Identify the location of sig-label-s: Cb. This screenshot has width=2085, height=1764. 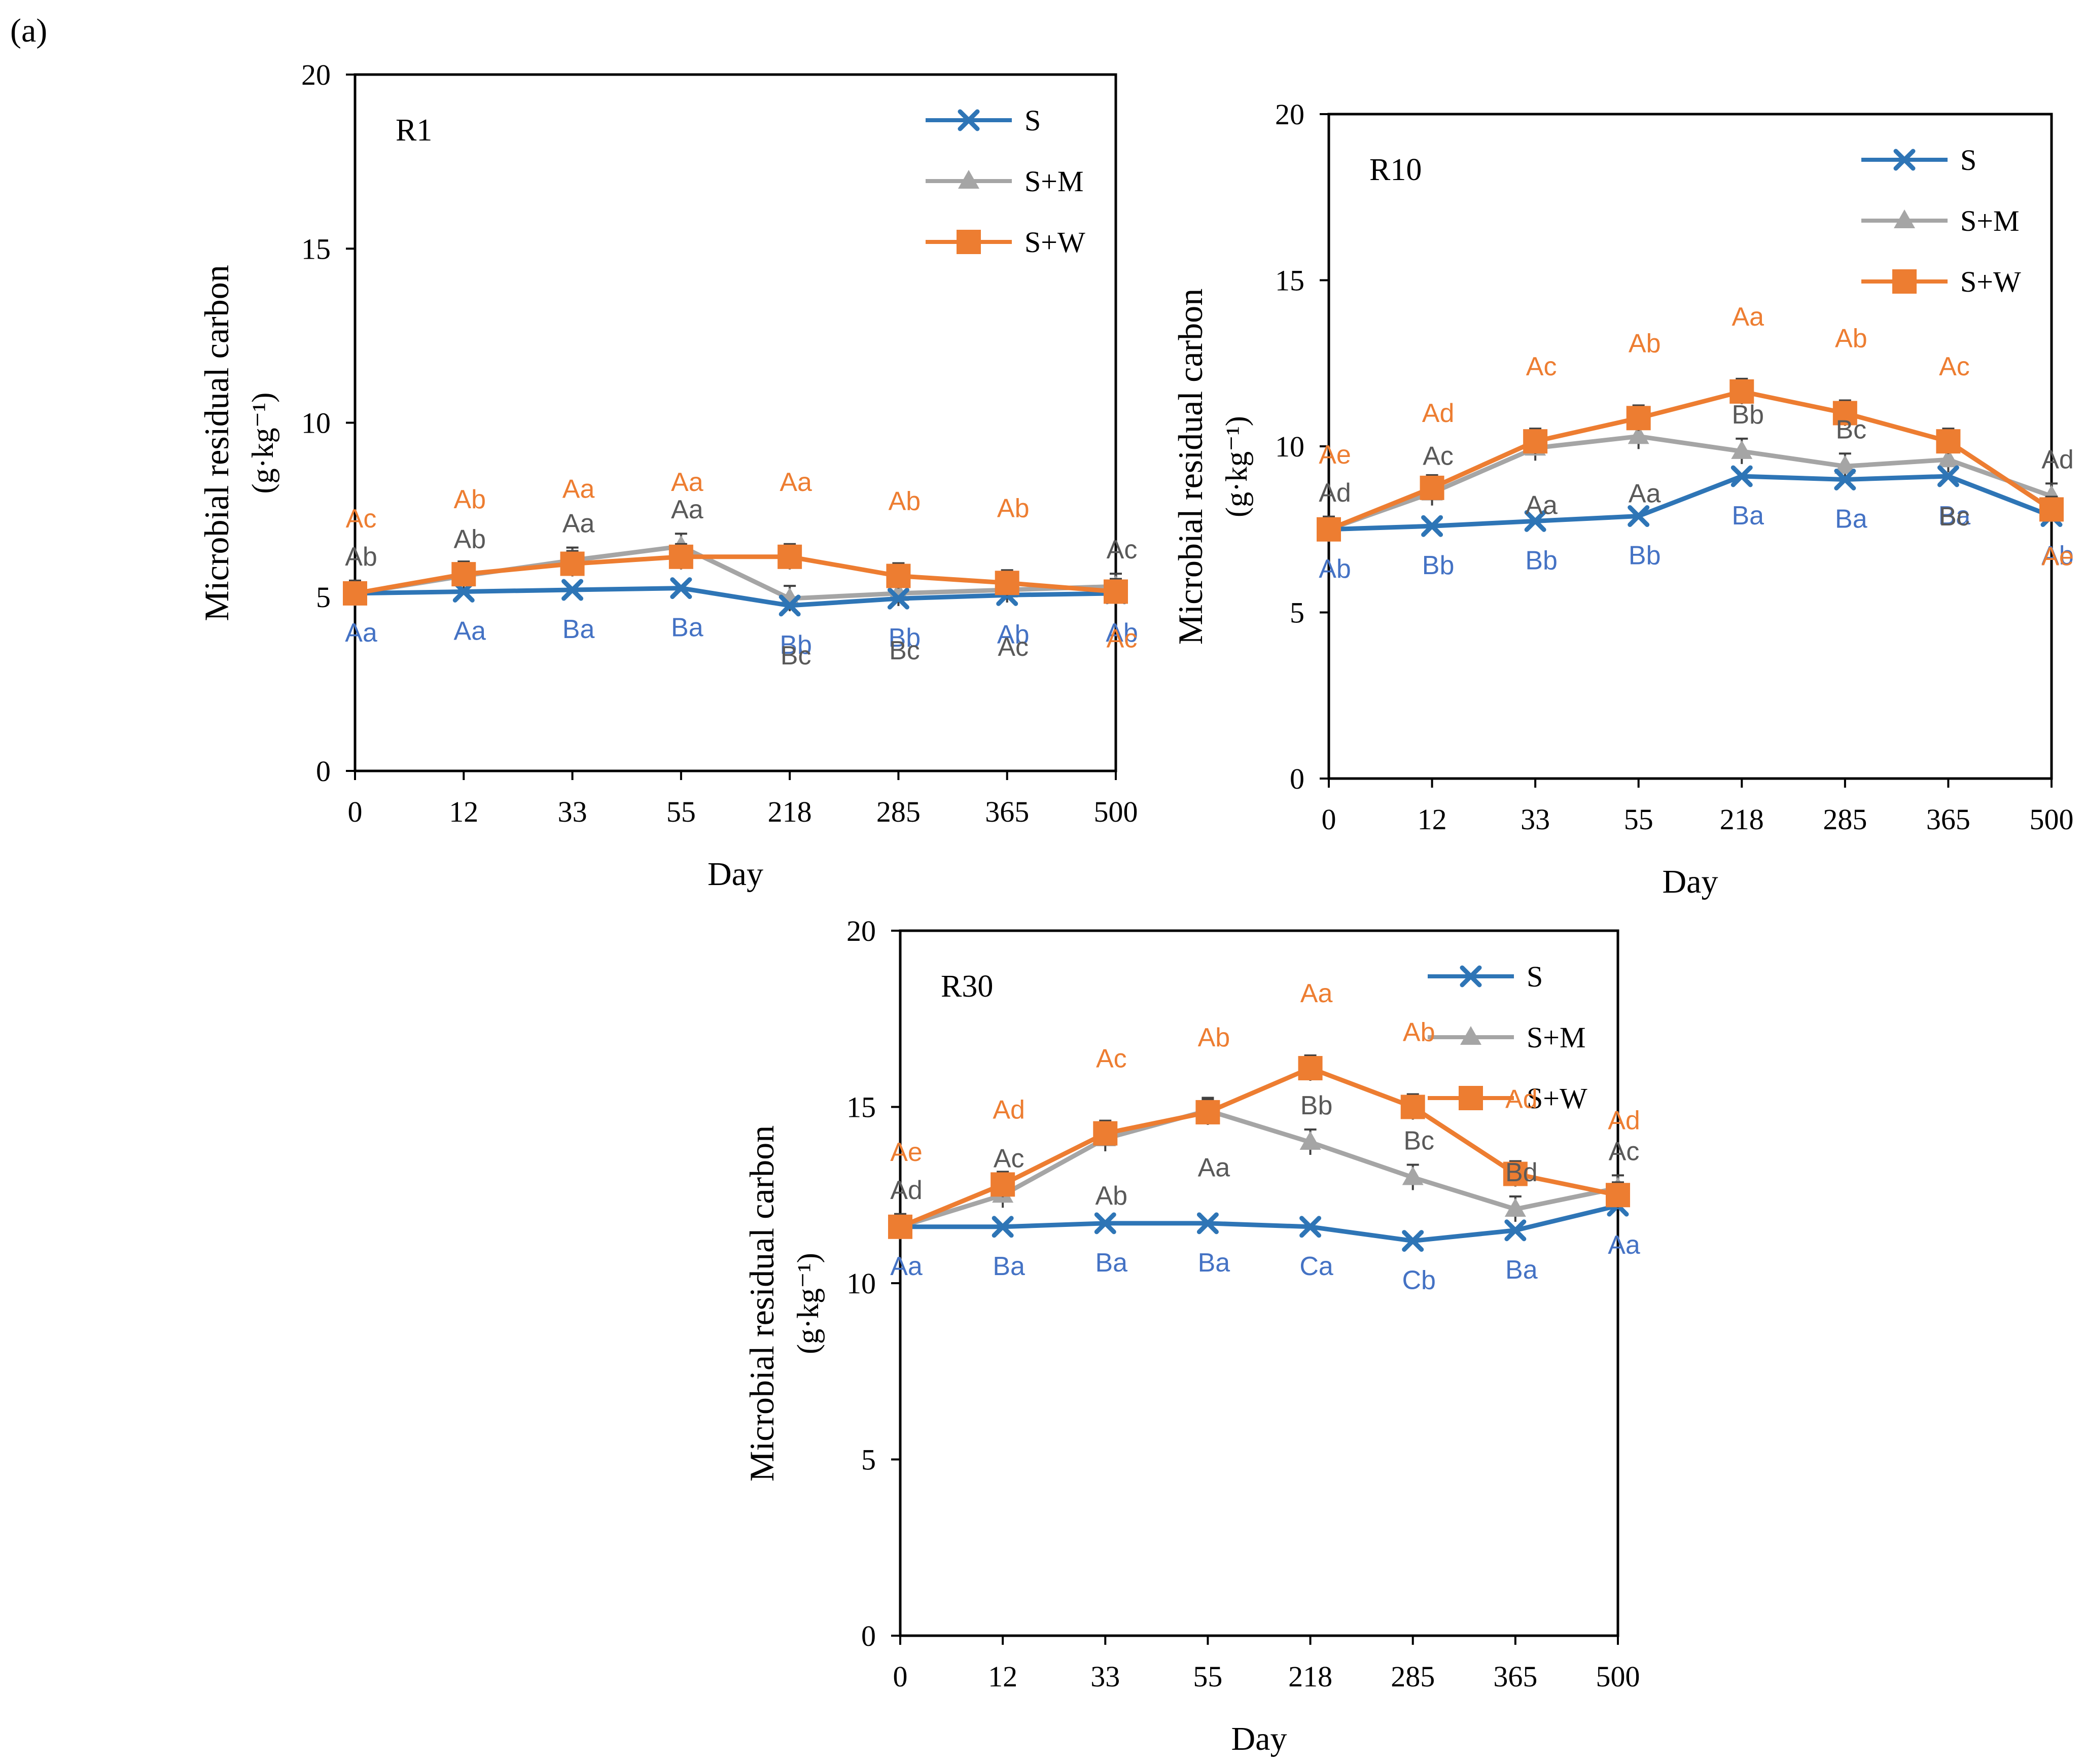
(1418, 1280).